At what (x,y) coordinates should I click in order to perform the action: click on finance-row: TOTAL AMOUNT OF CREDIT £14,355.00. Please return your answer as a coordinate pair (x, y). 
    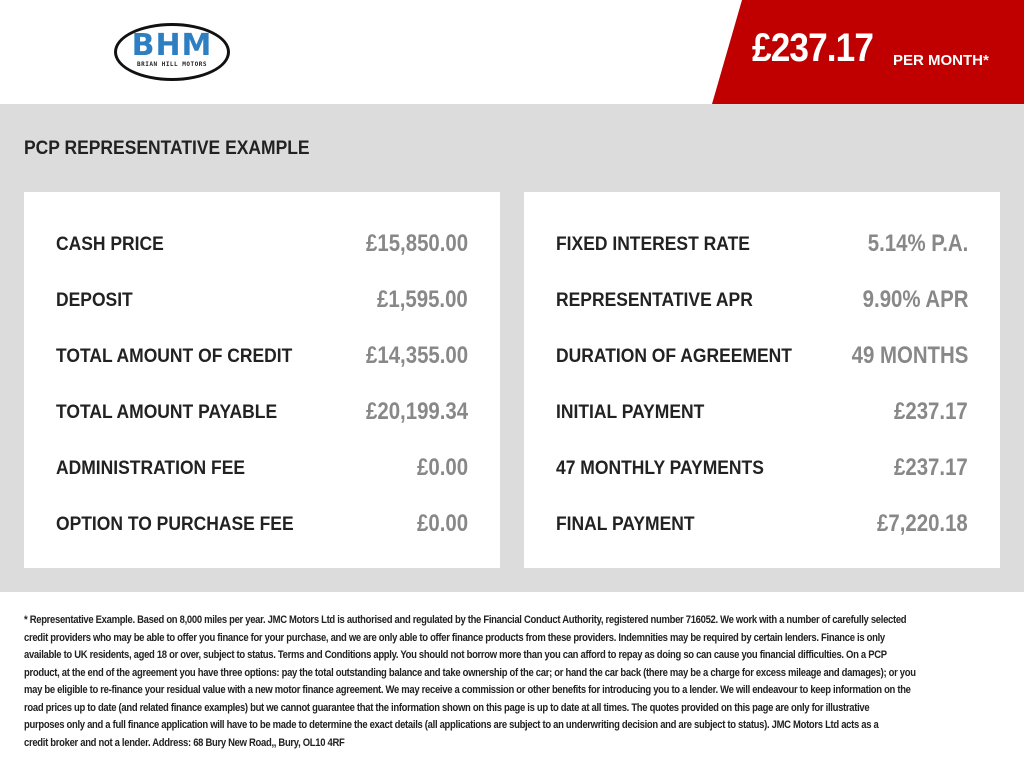
    Looking at the image, I should click on (262, 358).